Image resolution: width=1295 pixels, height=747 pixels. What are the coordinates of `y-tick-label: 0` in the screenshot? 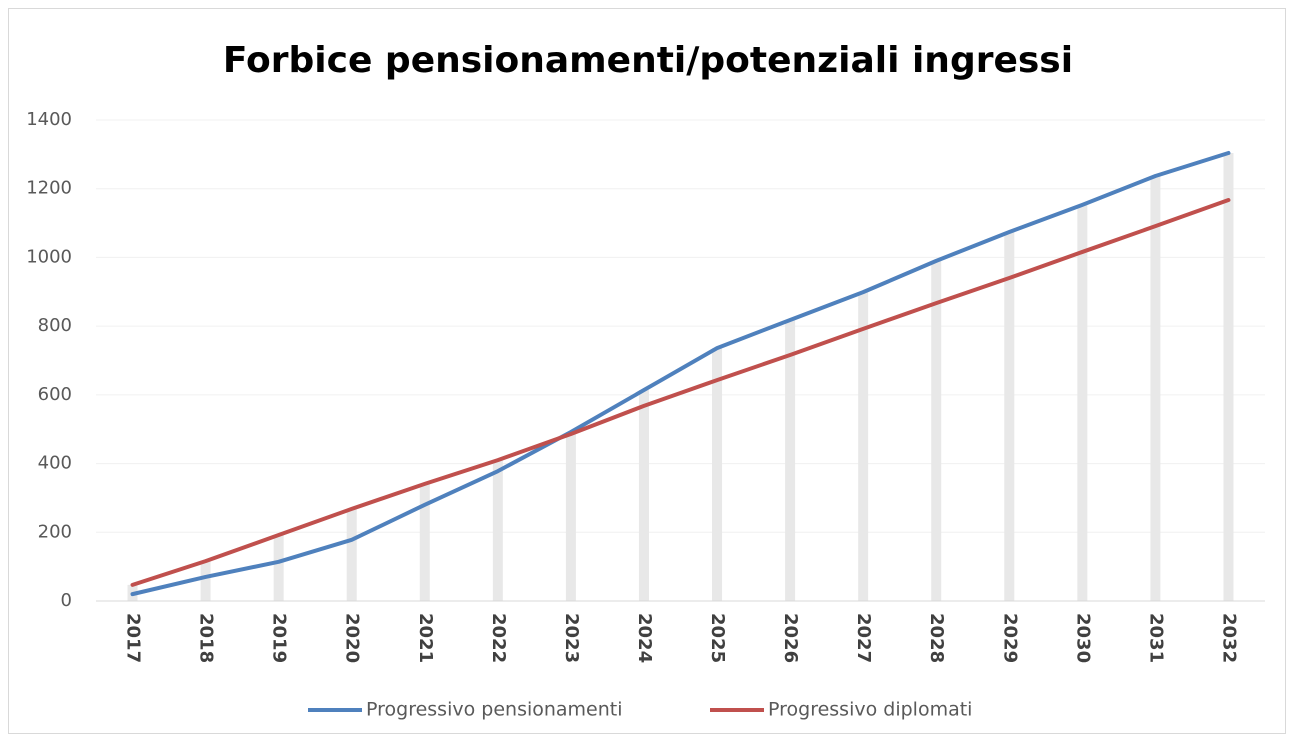 It's located at (66, 600).